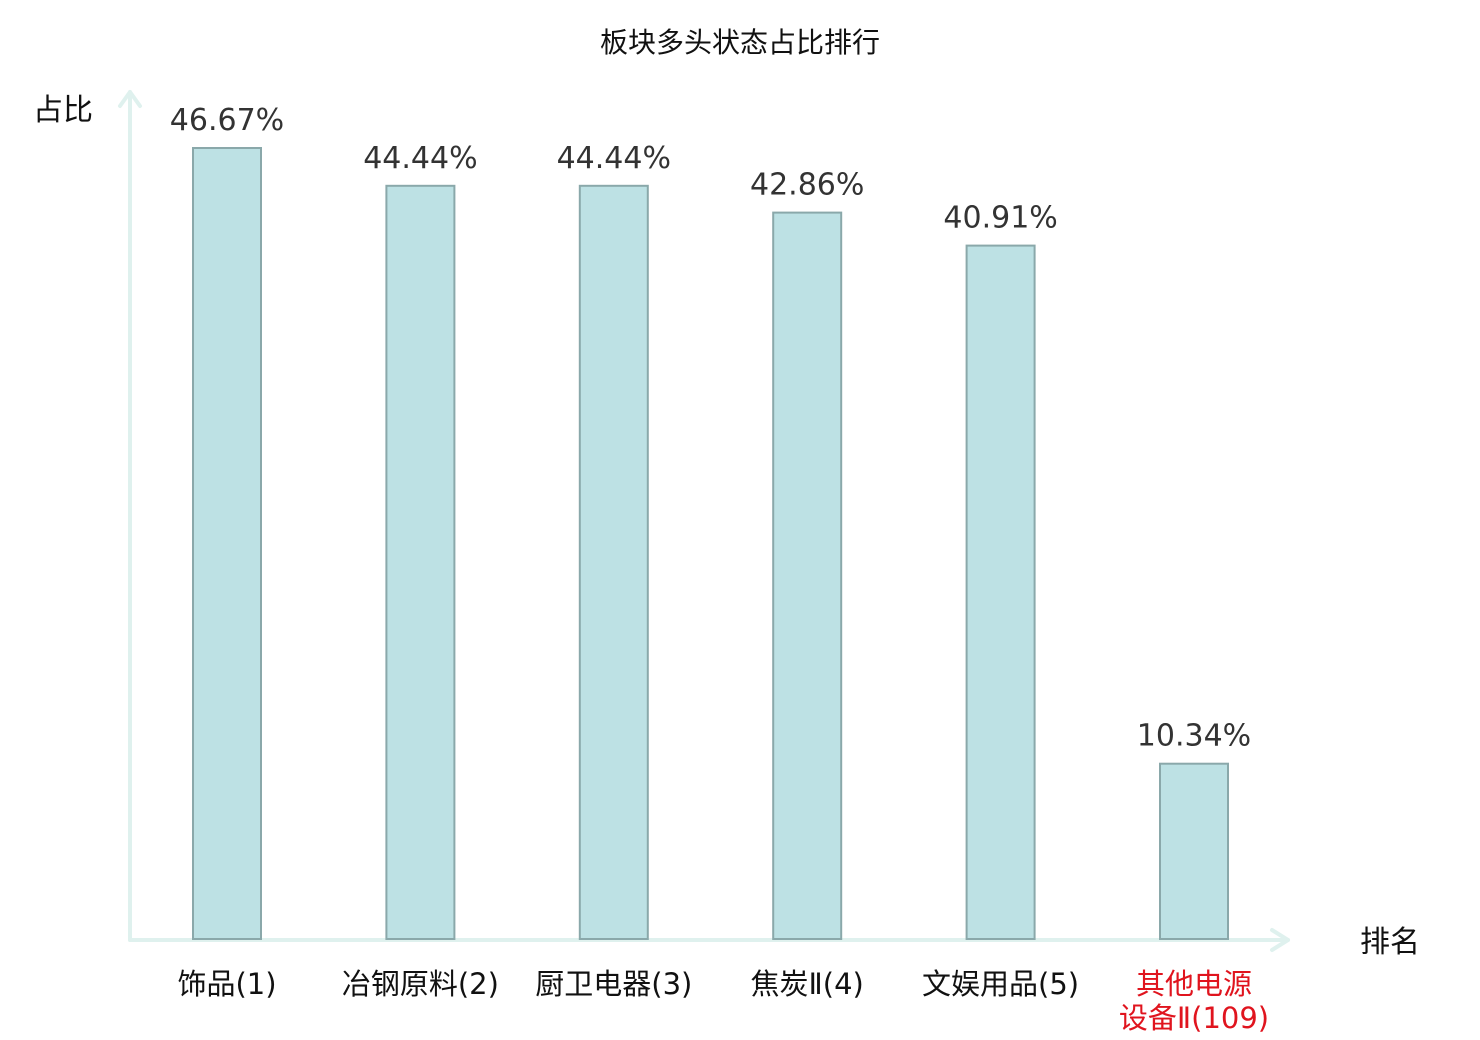 The width and height of the screenshot is (1480, 1040). I want to click on category-label-2: 冶钢原料(2), so click(420, 984).